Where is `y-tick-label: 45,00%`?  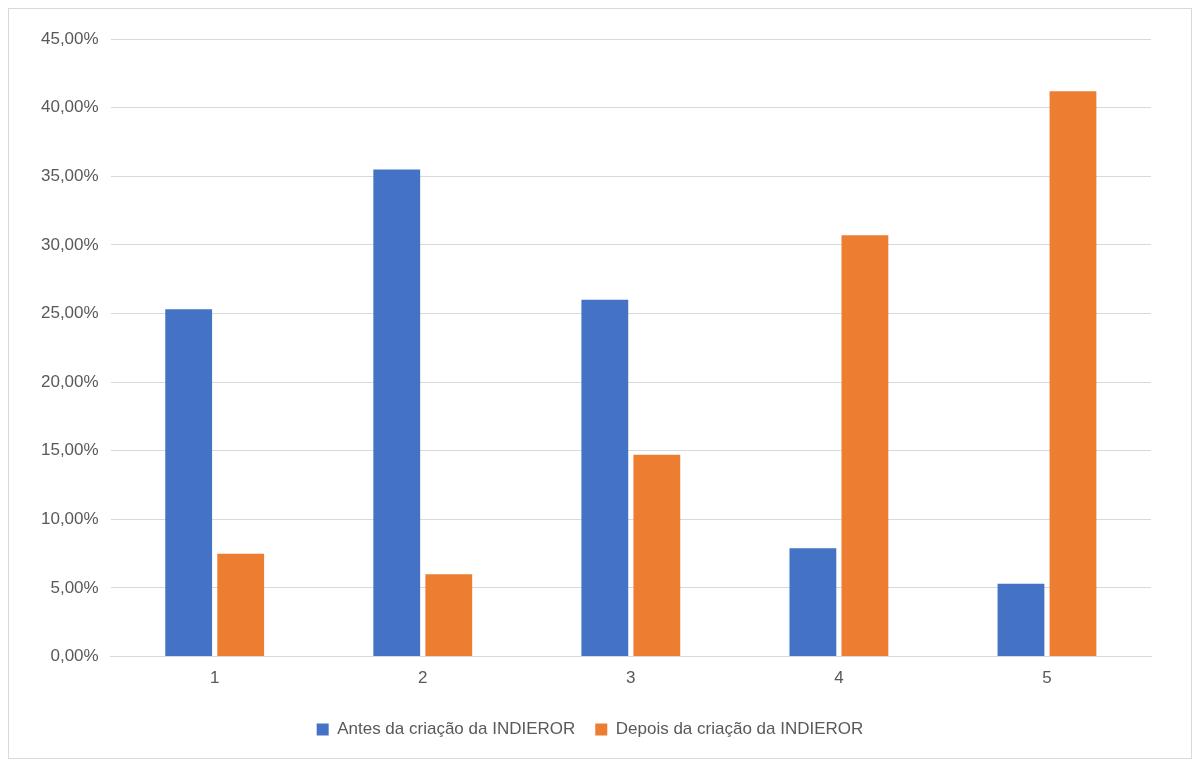 y-tick-label: 45,00% is located at coordinates (69, 38).